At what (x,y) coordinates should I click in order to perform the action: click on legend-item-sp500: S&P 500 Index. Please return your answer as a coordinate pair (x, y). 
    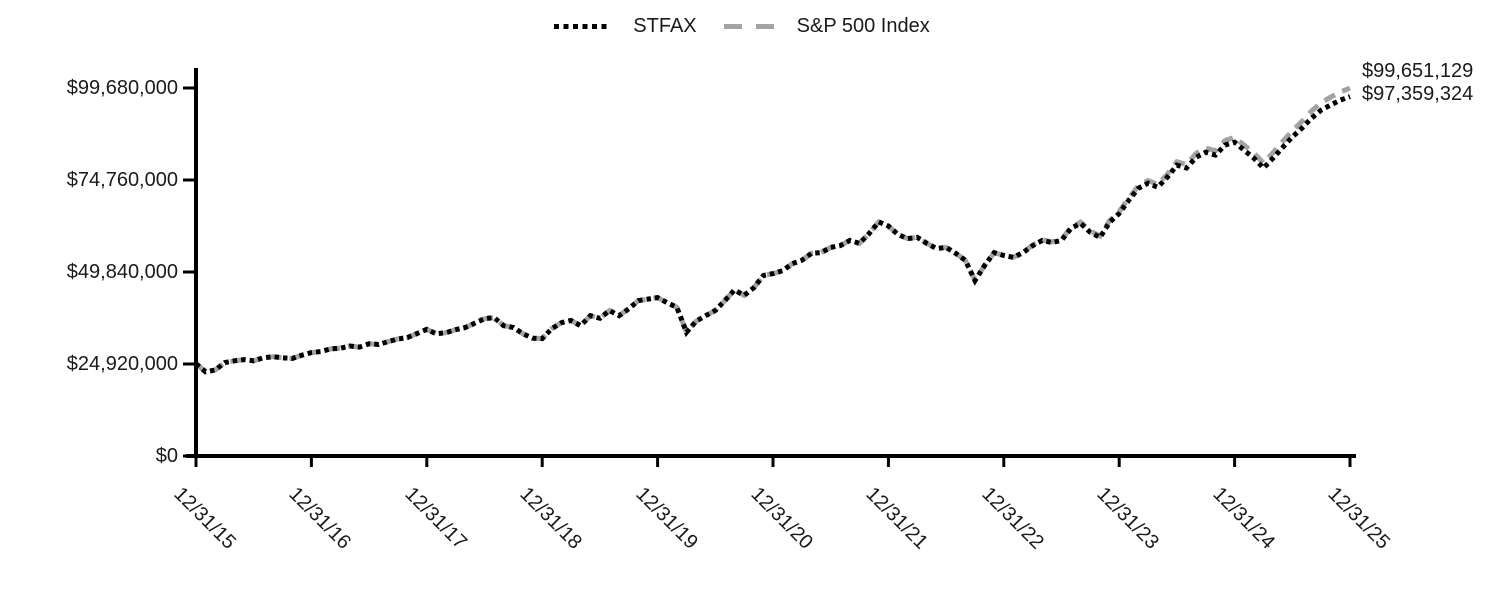
    Looking at the image, I should click on (826, 26).